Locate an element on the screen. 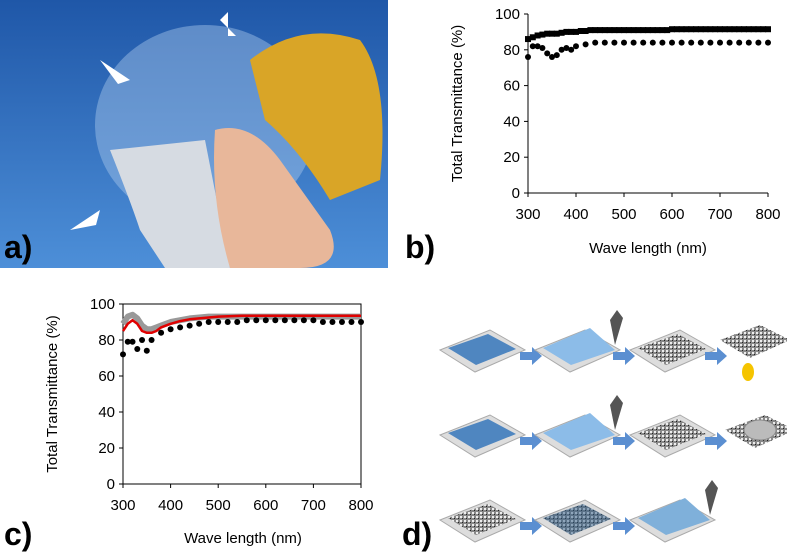 The width and height of the screenshot is (787, 556). x-tick-label: 300 is located at coordinates (527, 214).